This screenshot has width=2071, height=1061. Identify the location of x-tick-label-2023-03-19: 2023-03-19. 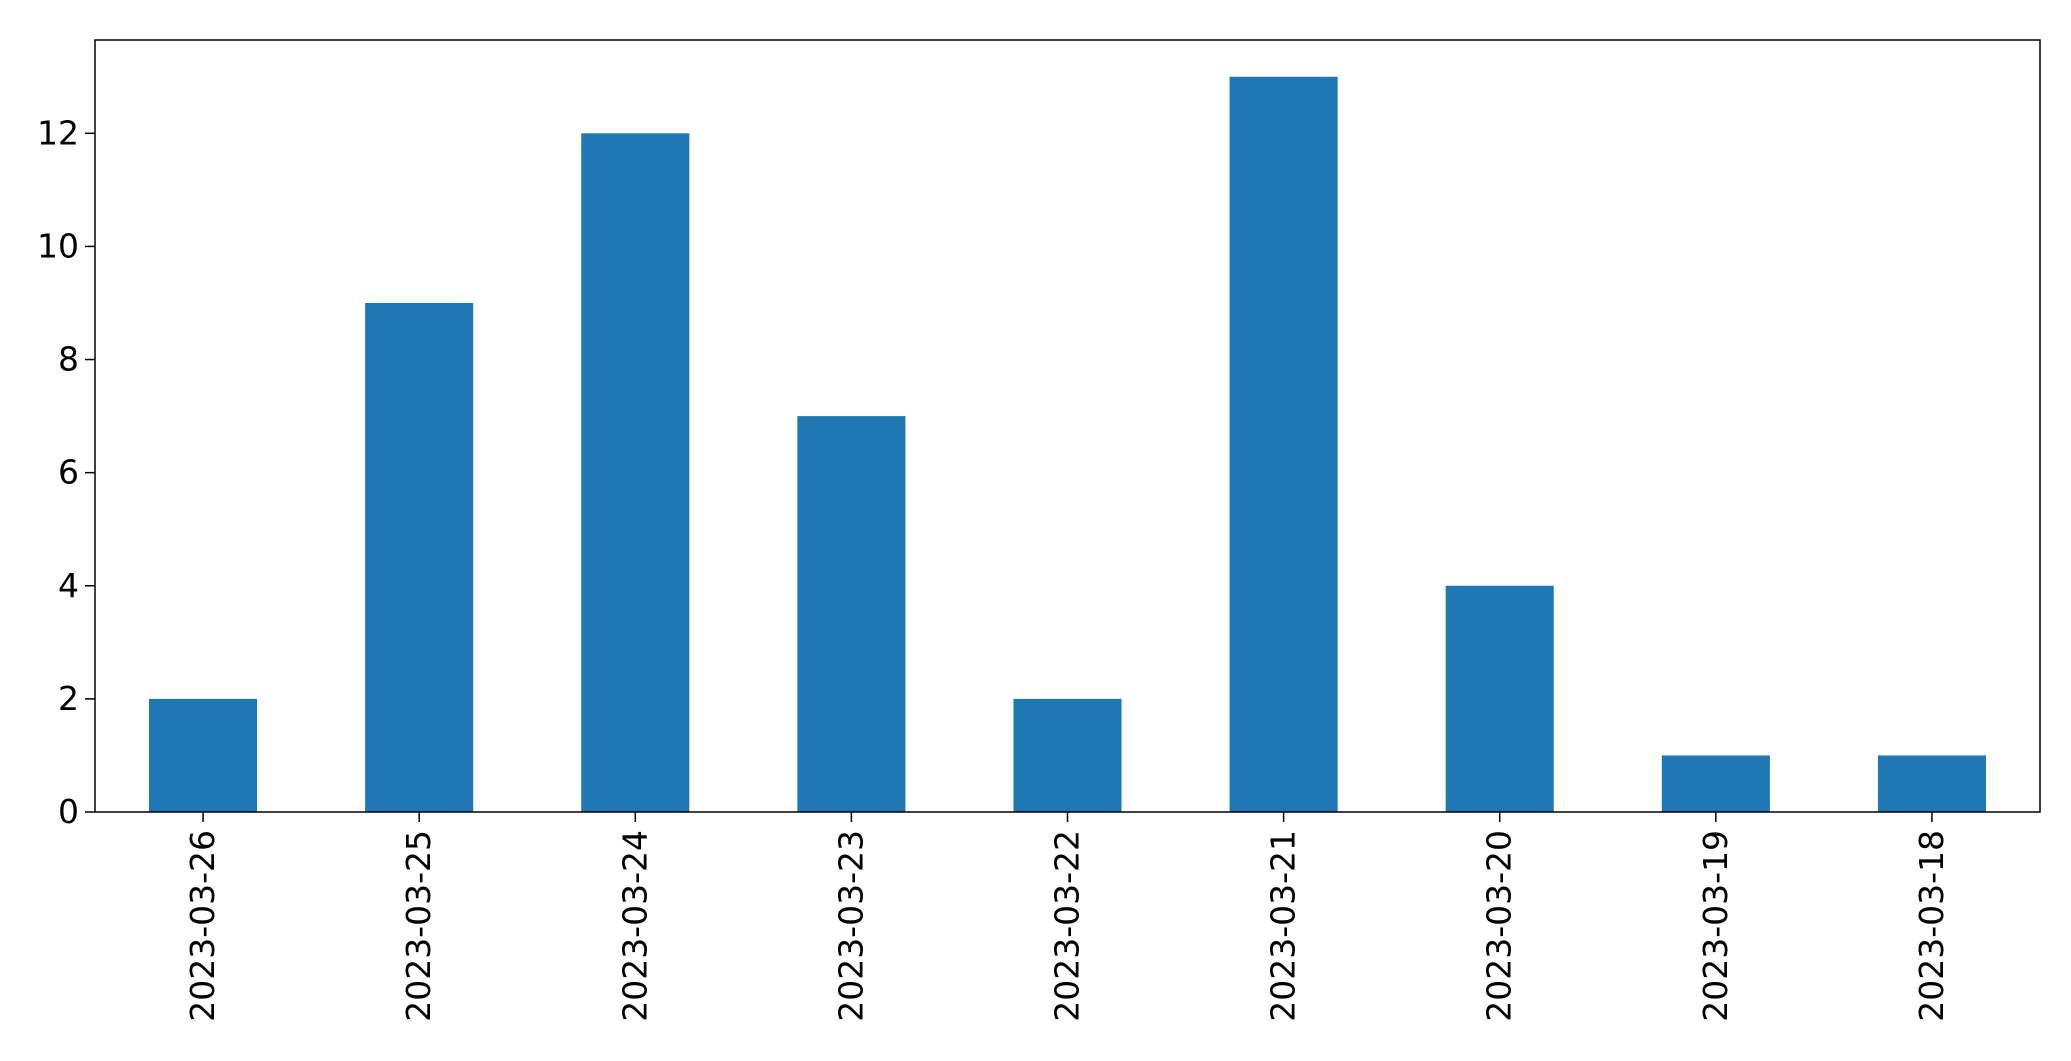
(1715, 926).